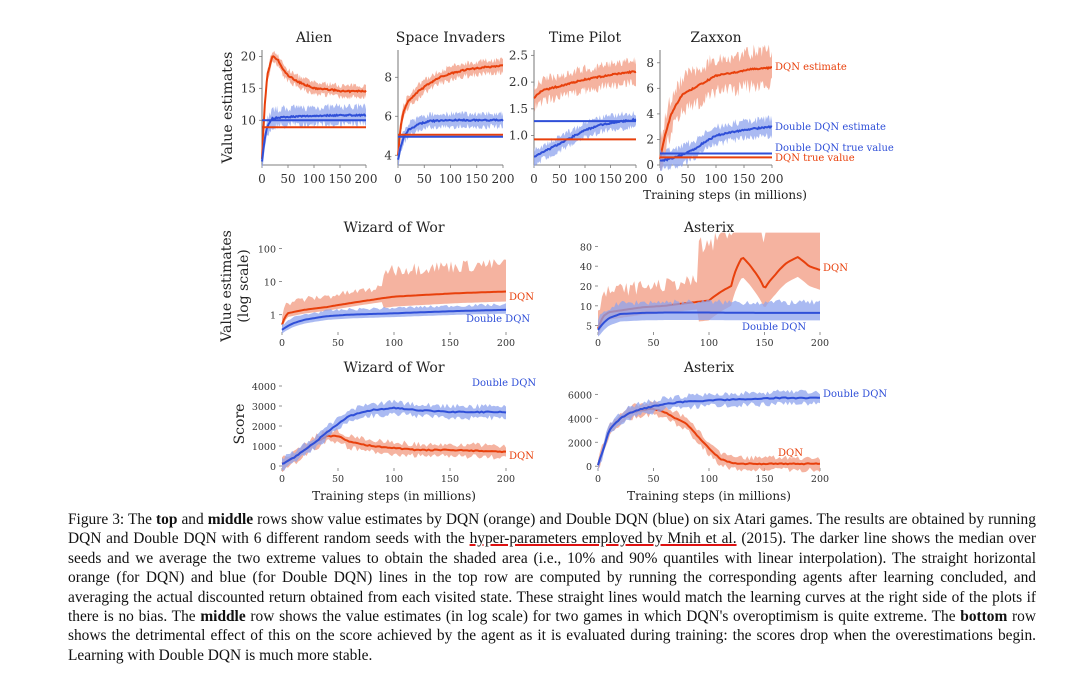  What do you see at coordinates (314, 135) in the screenshot?
I see `panel-1-band-ddqn` at bounding box center [314, 135].